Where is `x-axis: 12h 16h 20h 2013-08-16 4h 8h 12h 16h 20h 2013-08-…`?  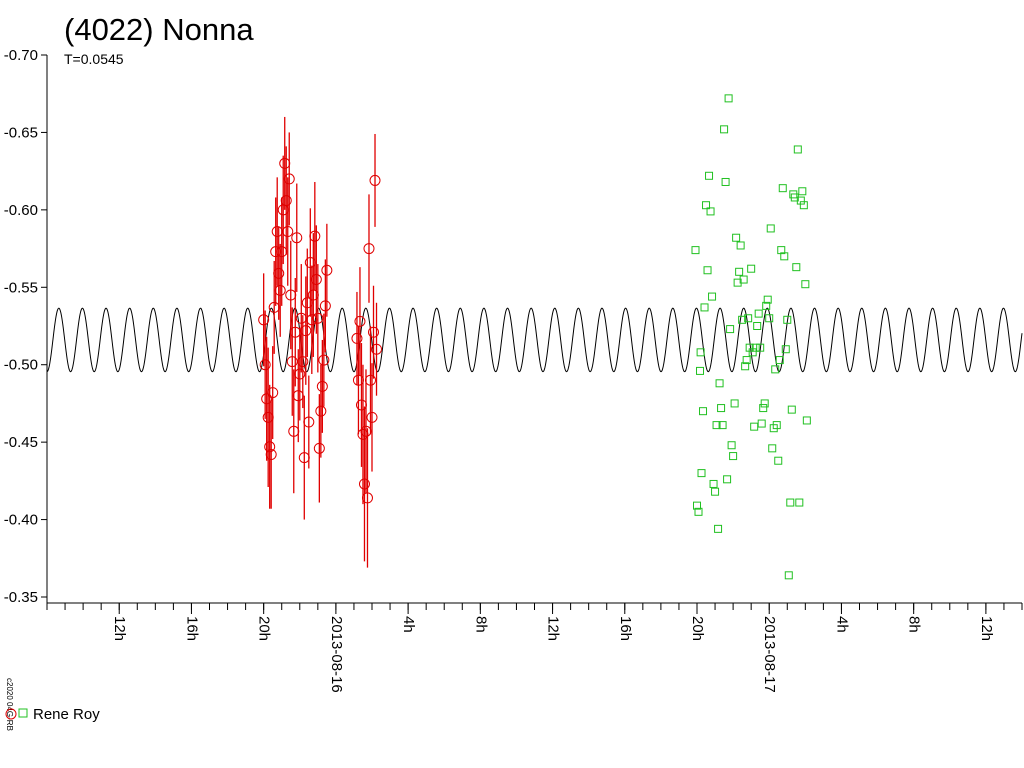
x-axis: 12h 16h 20h 2013-08-16 4h 8h 12h 16h 20h 2013-08-… is located at coordinates (534, 648).